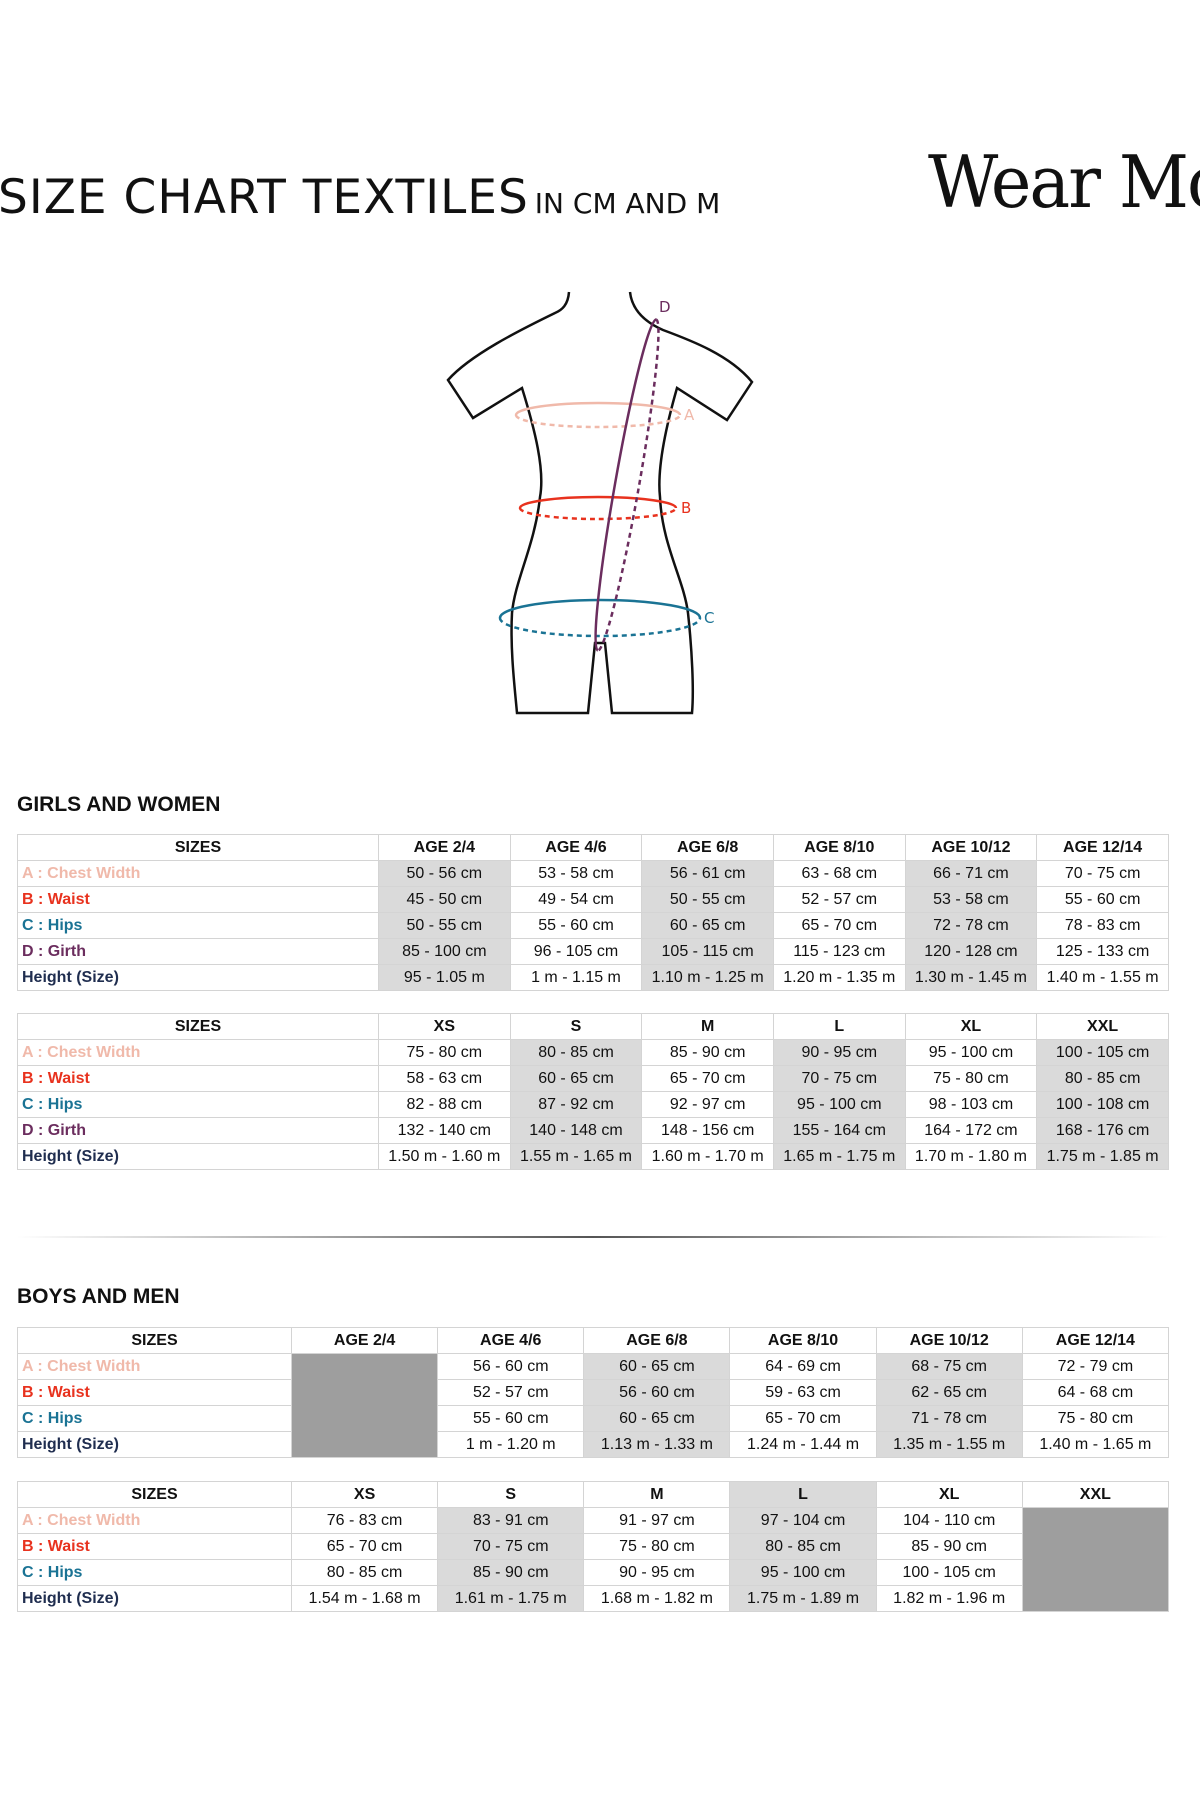 This screenshot has height=1800, width=1200. Describe the element at coordinates (627, 203) in the screenshot. I see `title-subtitle: IN CM AND M` at that location.